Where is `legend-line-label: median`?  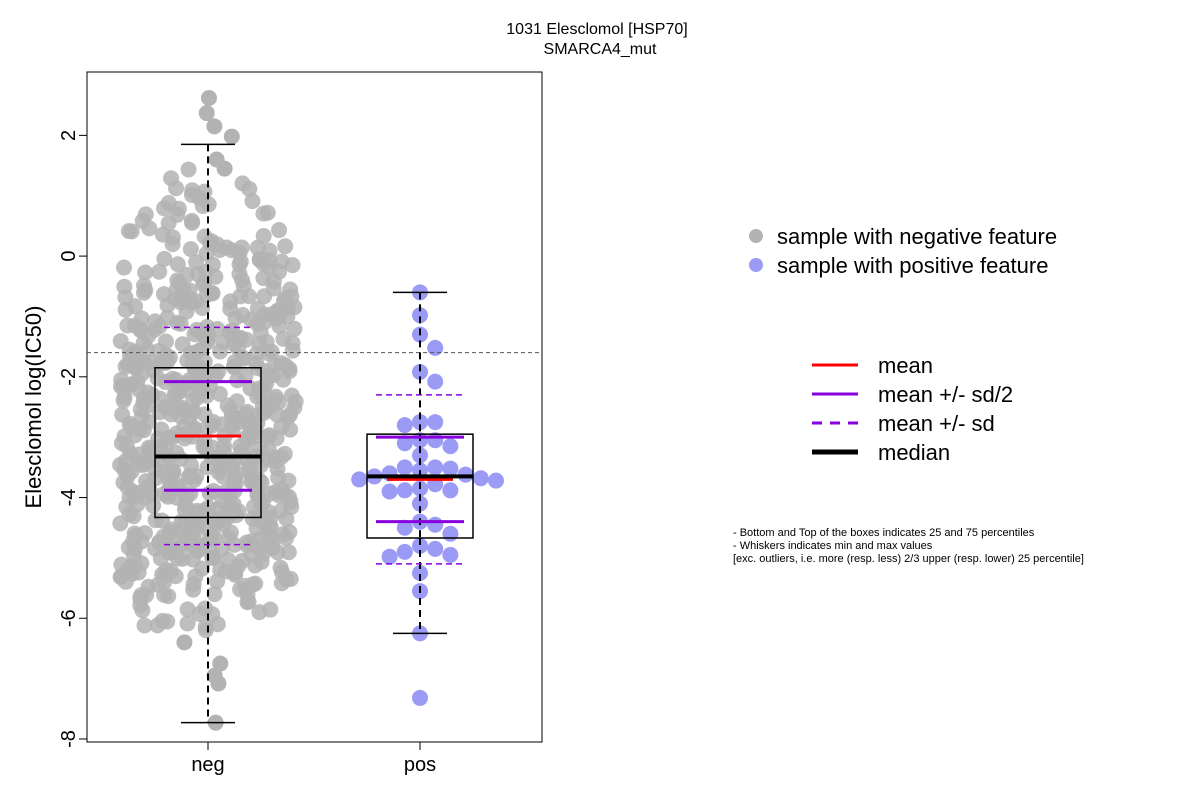
legend-line-label: median is located at coordinates (914, 452).